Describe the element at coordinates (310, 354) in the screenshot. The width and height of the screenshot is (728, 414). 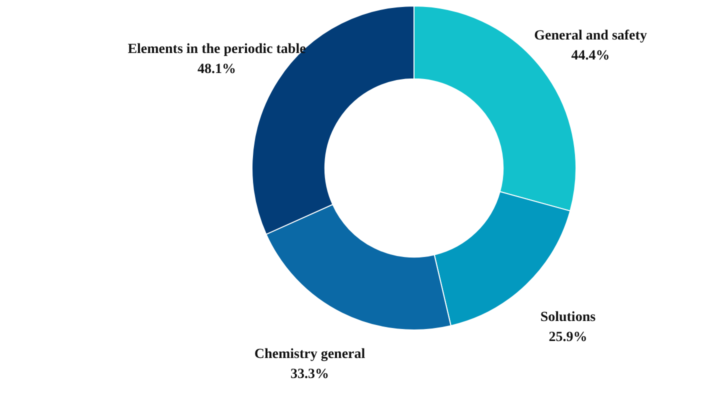
I see `slice-label: Chemistry general` at that location.